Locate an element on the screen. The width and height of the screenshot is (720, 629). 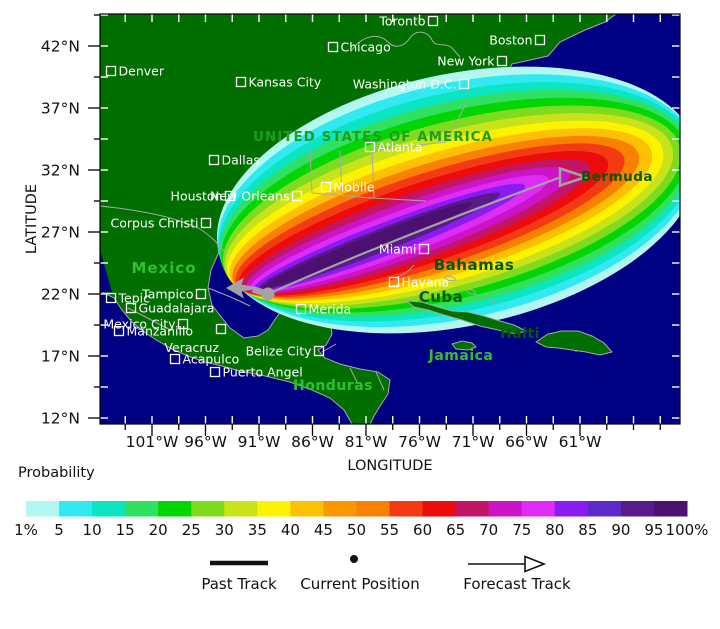
lat-tick-label: 17°N is located at coordinates (60, 357).